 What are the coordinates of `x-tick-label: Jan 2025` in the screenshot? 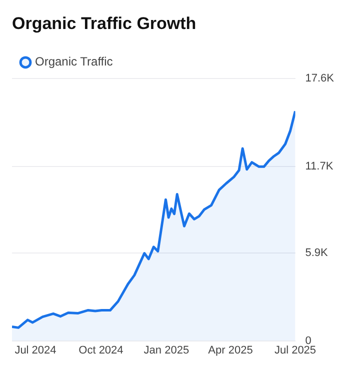 It's located at (167, 350).